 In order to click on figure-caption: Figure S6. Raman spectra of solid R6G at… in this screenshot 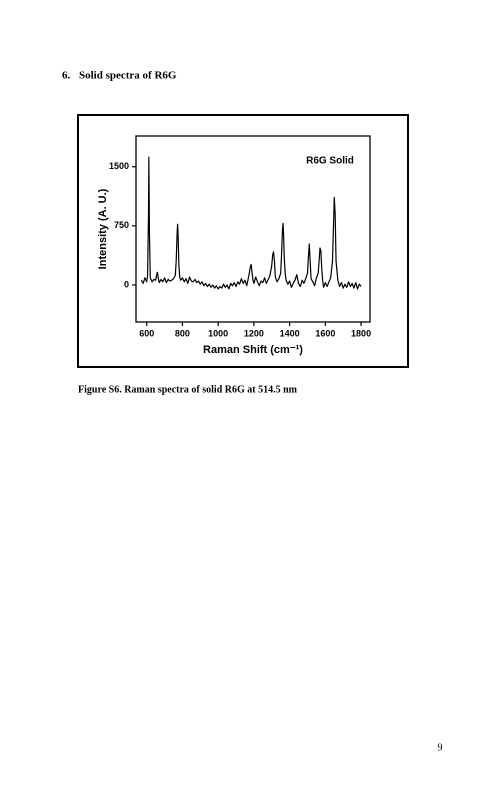, I will do `click(188, 389)`.